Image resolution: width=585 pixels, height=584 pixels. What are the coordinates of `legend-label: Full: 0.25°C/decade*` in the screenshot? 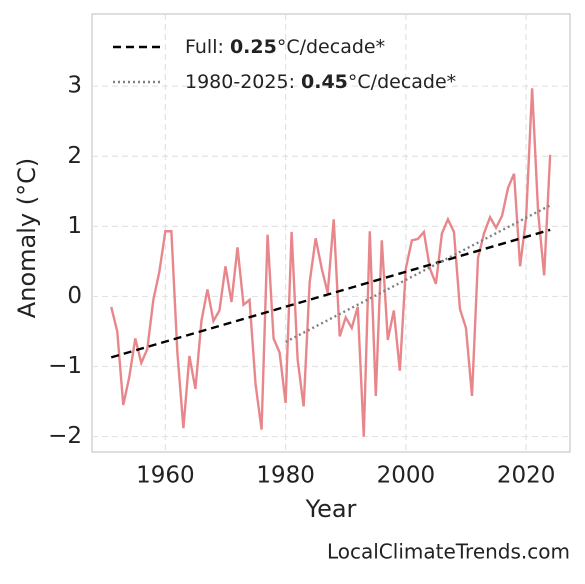 It's located at (285, 47).